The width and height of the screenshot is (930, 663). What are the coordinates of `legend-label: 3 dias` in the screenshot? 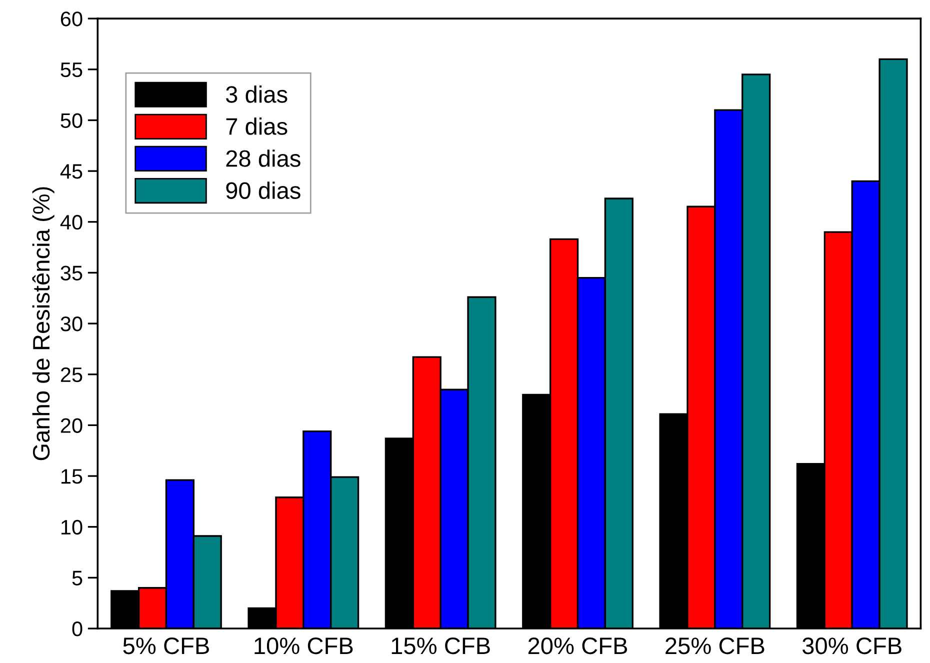 It's located at (257, 94).